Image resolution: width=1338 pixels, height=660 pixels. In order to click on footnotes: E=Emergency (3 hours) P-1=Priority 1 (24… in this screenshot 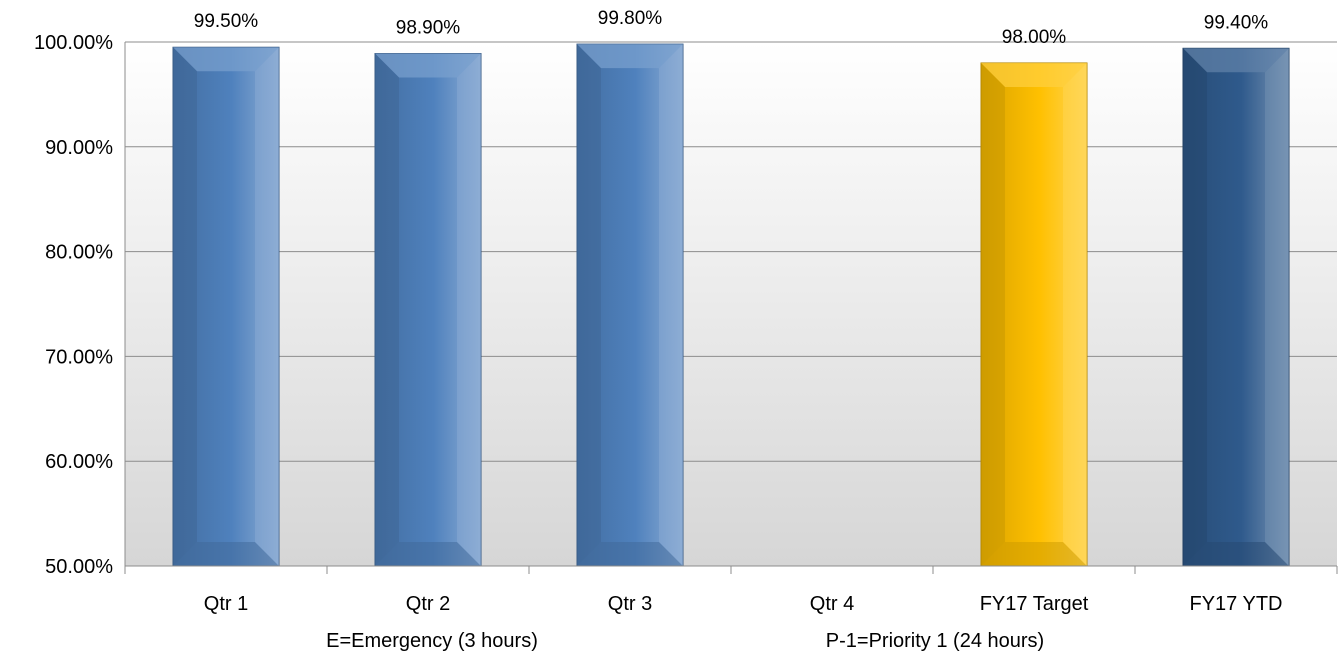, I will do `click(685, 641)`.